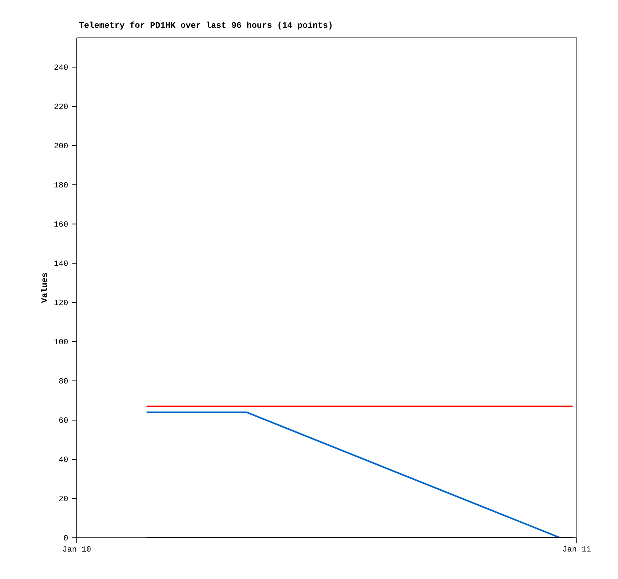 Image resolution: width=618 pixels, height=579 pixels. I want to click on y-axis-title: Values, so click(44, 288).